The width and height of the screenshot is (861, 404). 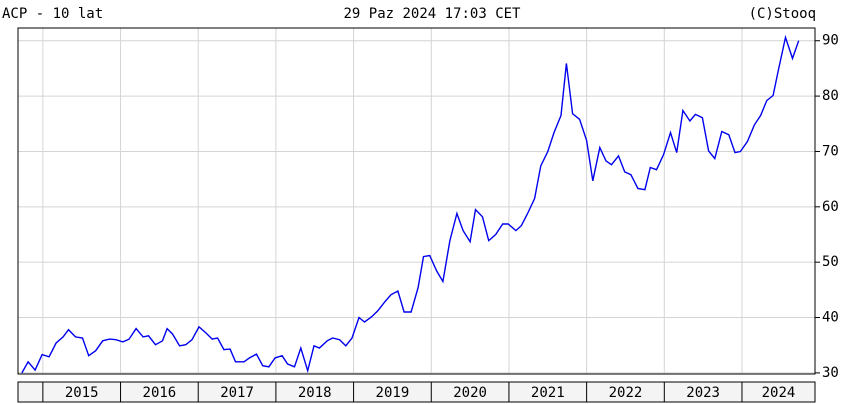 What do you see at coordinates (830, 373) in the screenshot?
I see `y-tick-label: 30` at bounding box center [830, 373].